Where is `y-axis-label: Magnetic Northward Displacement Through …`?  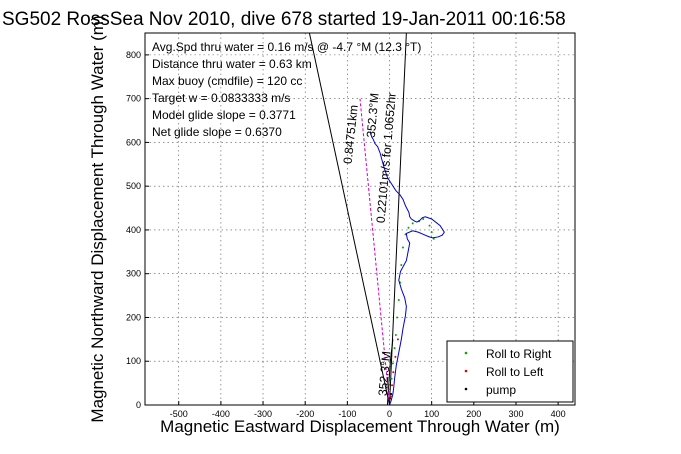 y-axis-label: Magnetic Northward Displacement Through … is located at coordinates (97, 218).